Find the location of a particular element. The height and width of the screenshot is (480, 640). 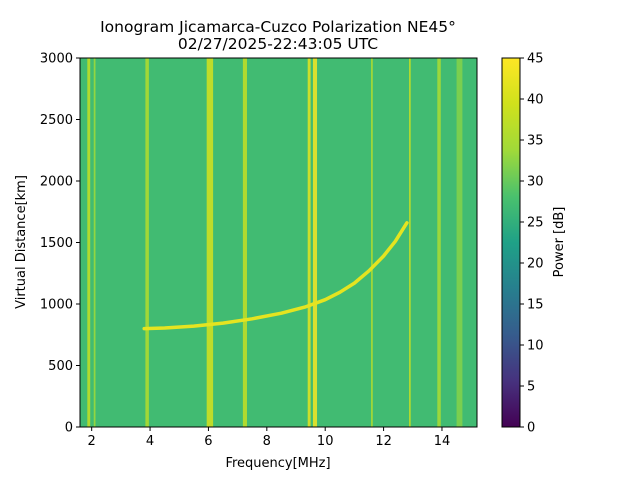

colorbar-tick-label-7: 35 is located at coordinates (535, 141).